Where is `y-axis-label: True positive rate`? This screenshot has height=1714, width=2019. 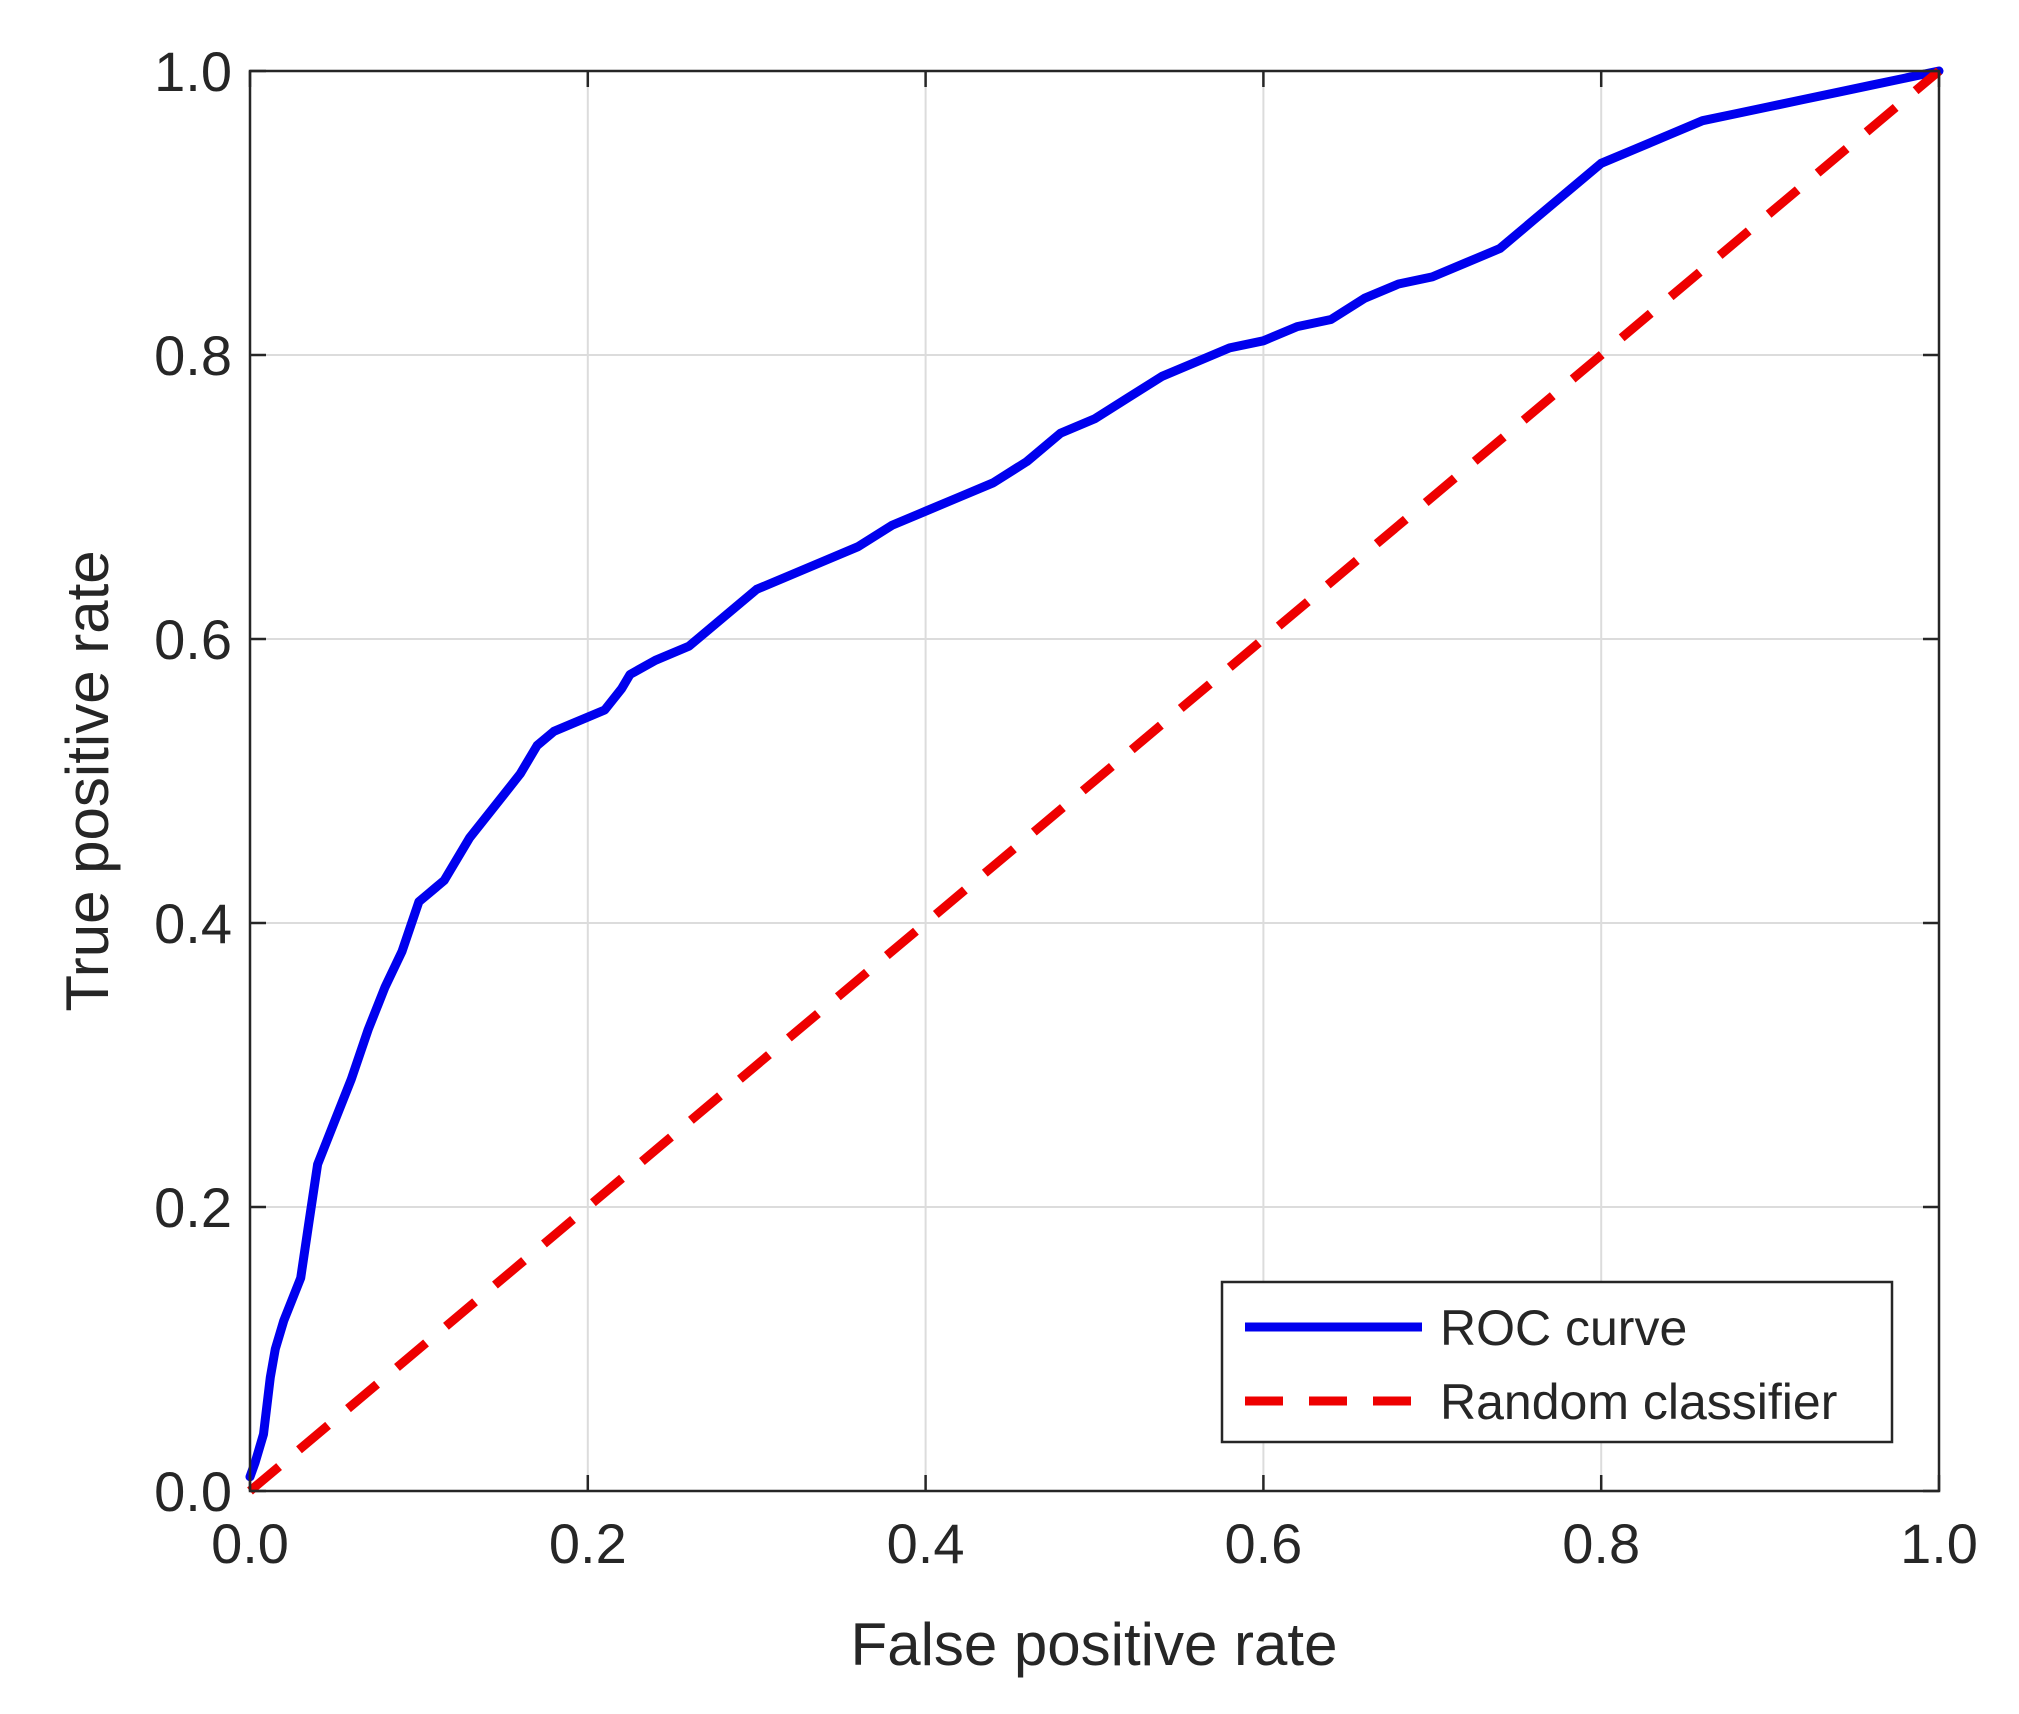
y-axis-label: True positive rate is located at coordinates (87, 780).